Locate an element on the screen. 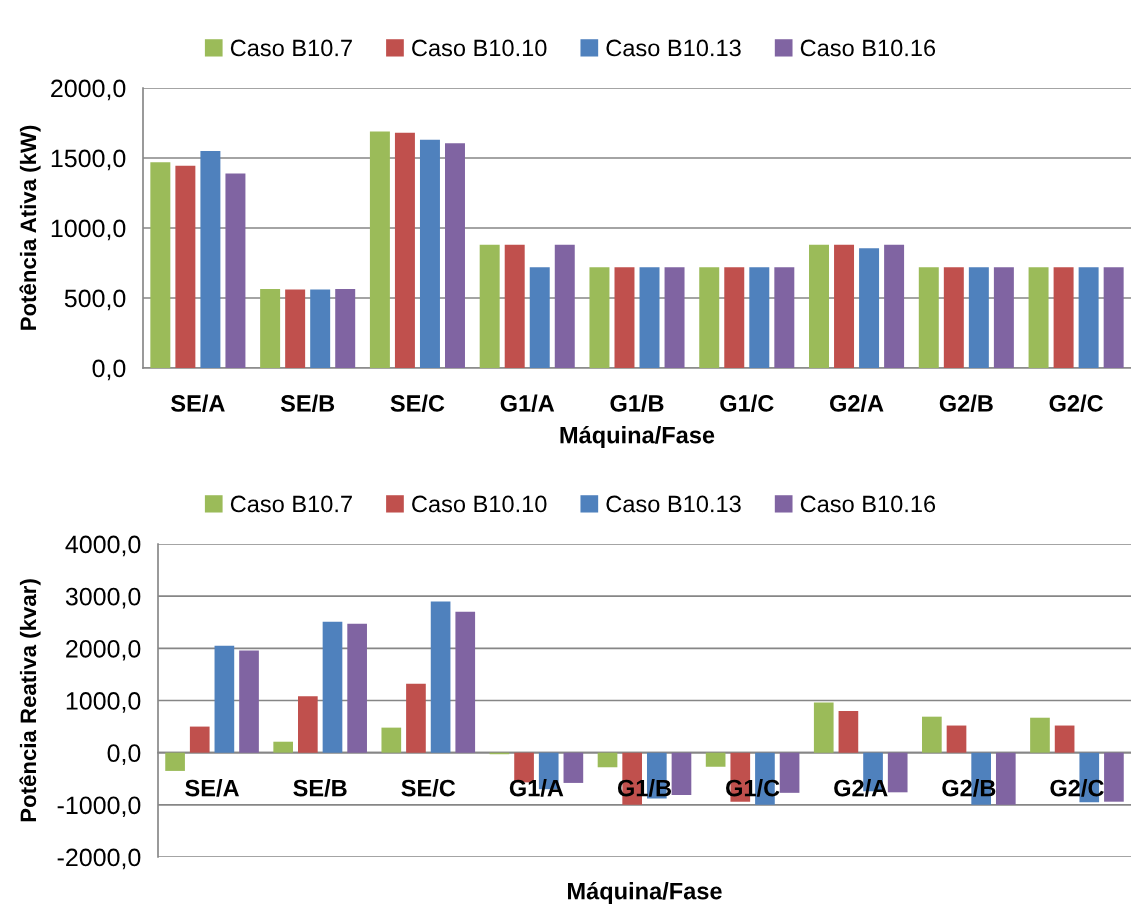 The height and width of the screenshot is (912, 1131). y-tick-label: 4000,0 is located at coordinates (103, 546).